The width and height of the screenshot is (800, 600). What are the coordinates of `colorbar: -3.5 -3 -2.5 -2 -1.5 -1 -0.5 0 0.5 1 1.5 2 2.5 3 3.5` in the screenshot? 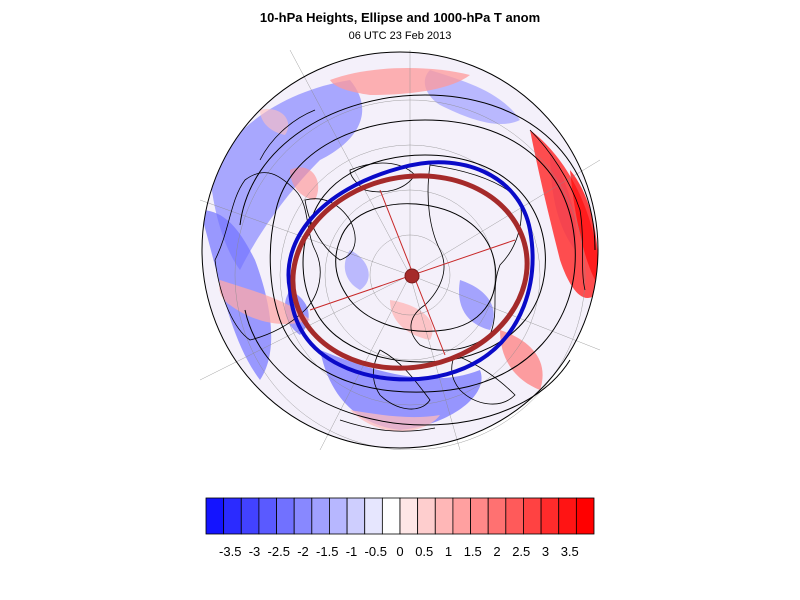 It's located at (400, 527).